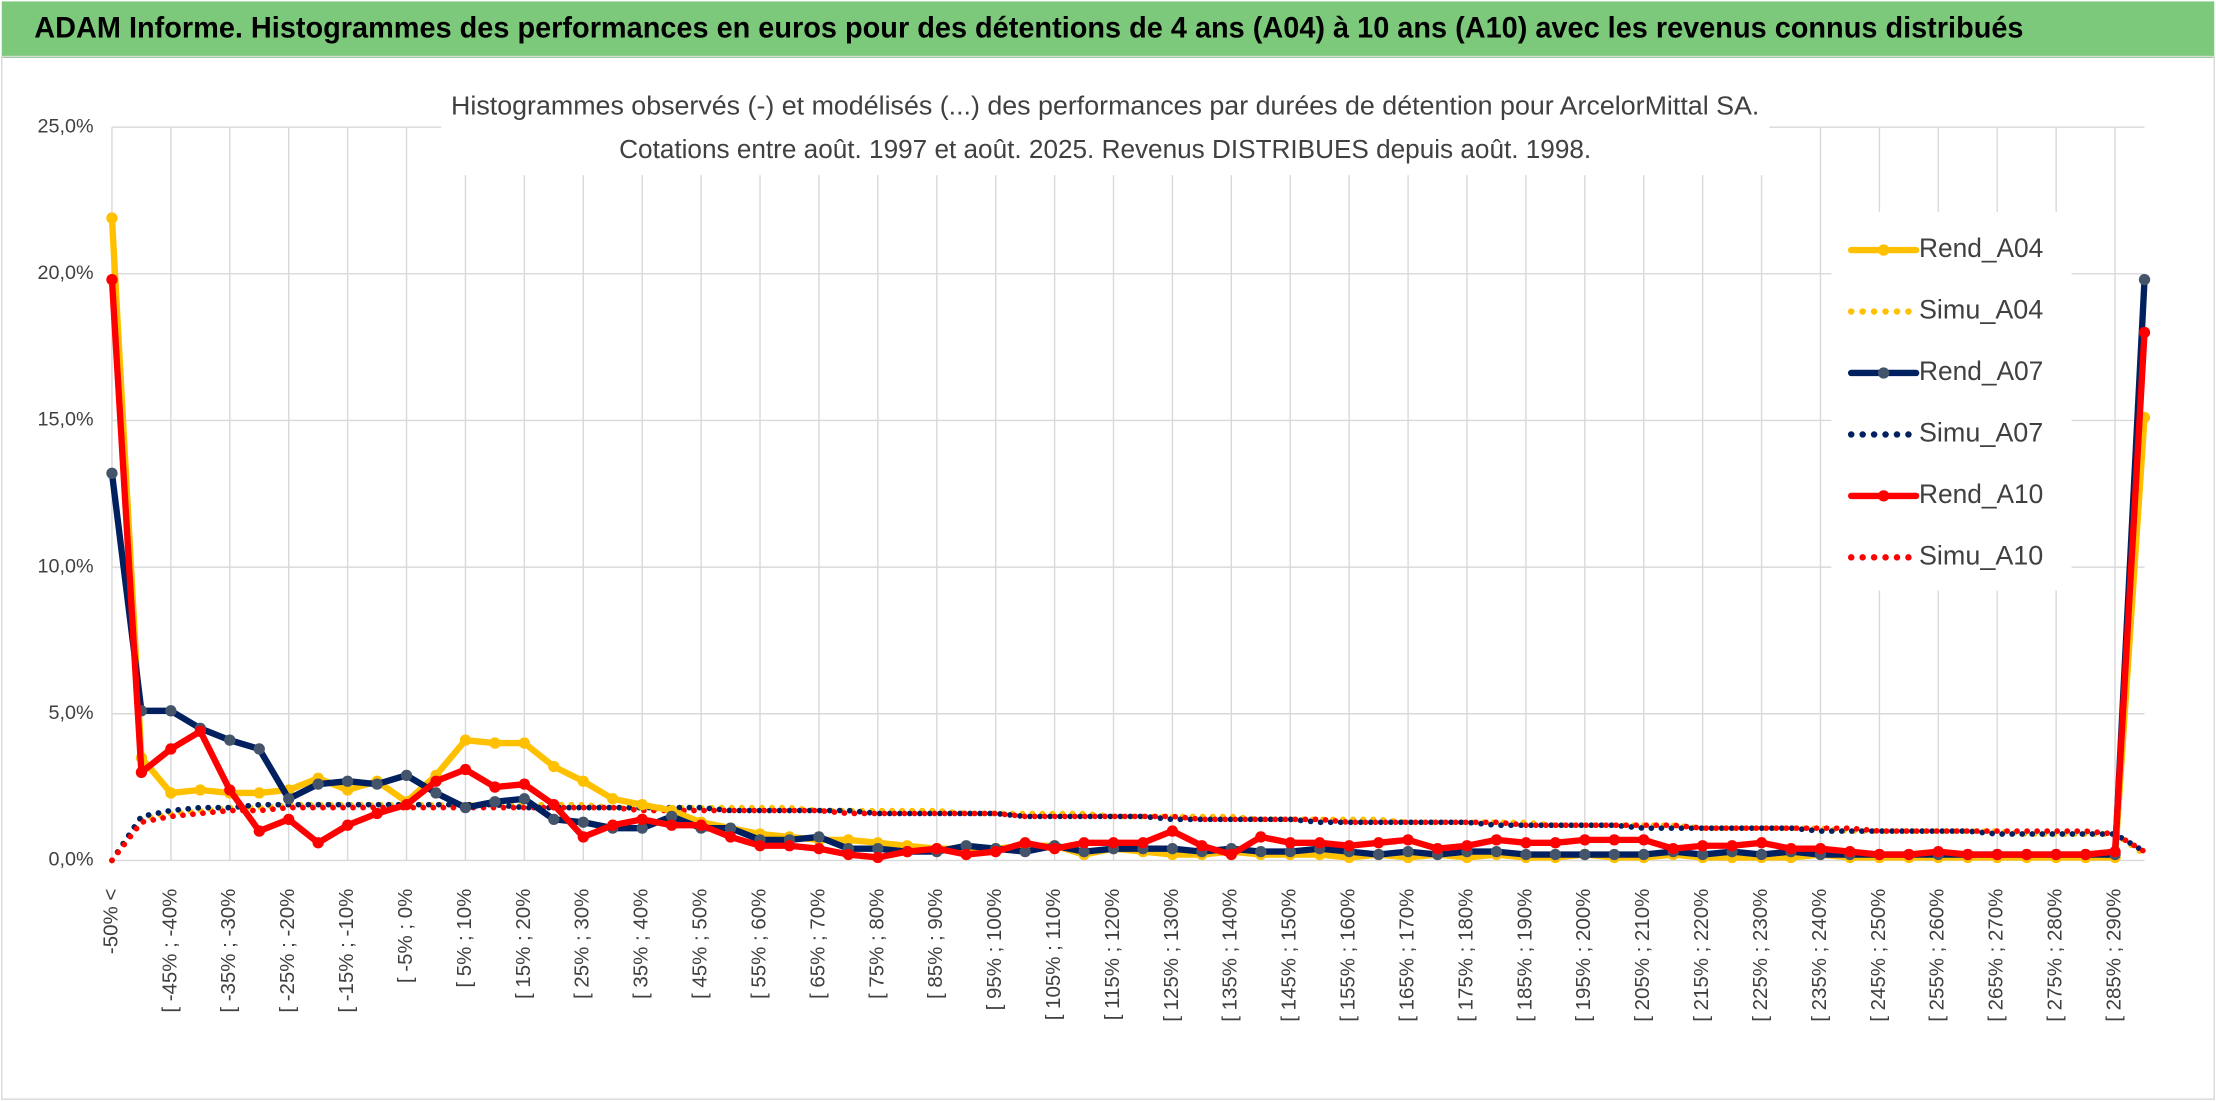 This screenshot has height=1102, width=2216. What do you see at coordinates (1760, 955) in the screenshot?
I see `x-tick-label: [ 225% ; 230%` at bounding box center [1760, 955].